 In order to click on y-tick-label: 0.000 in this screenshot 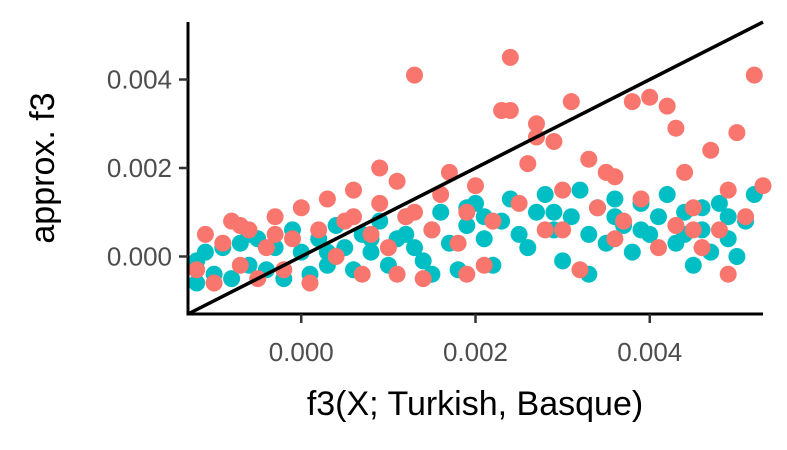, I will do `click(139, 256)`.